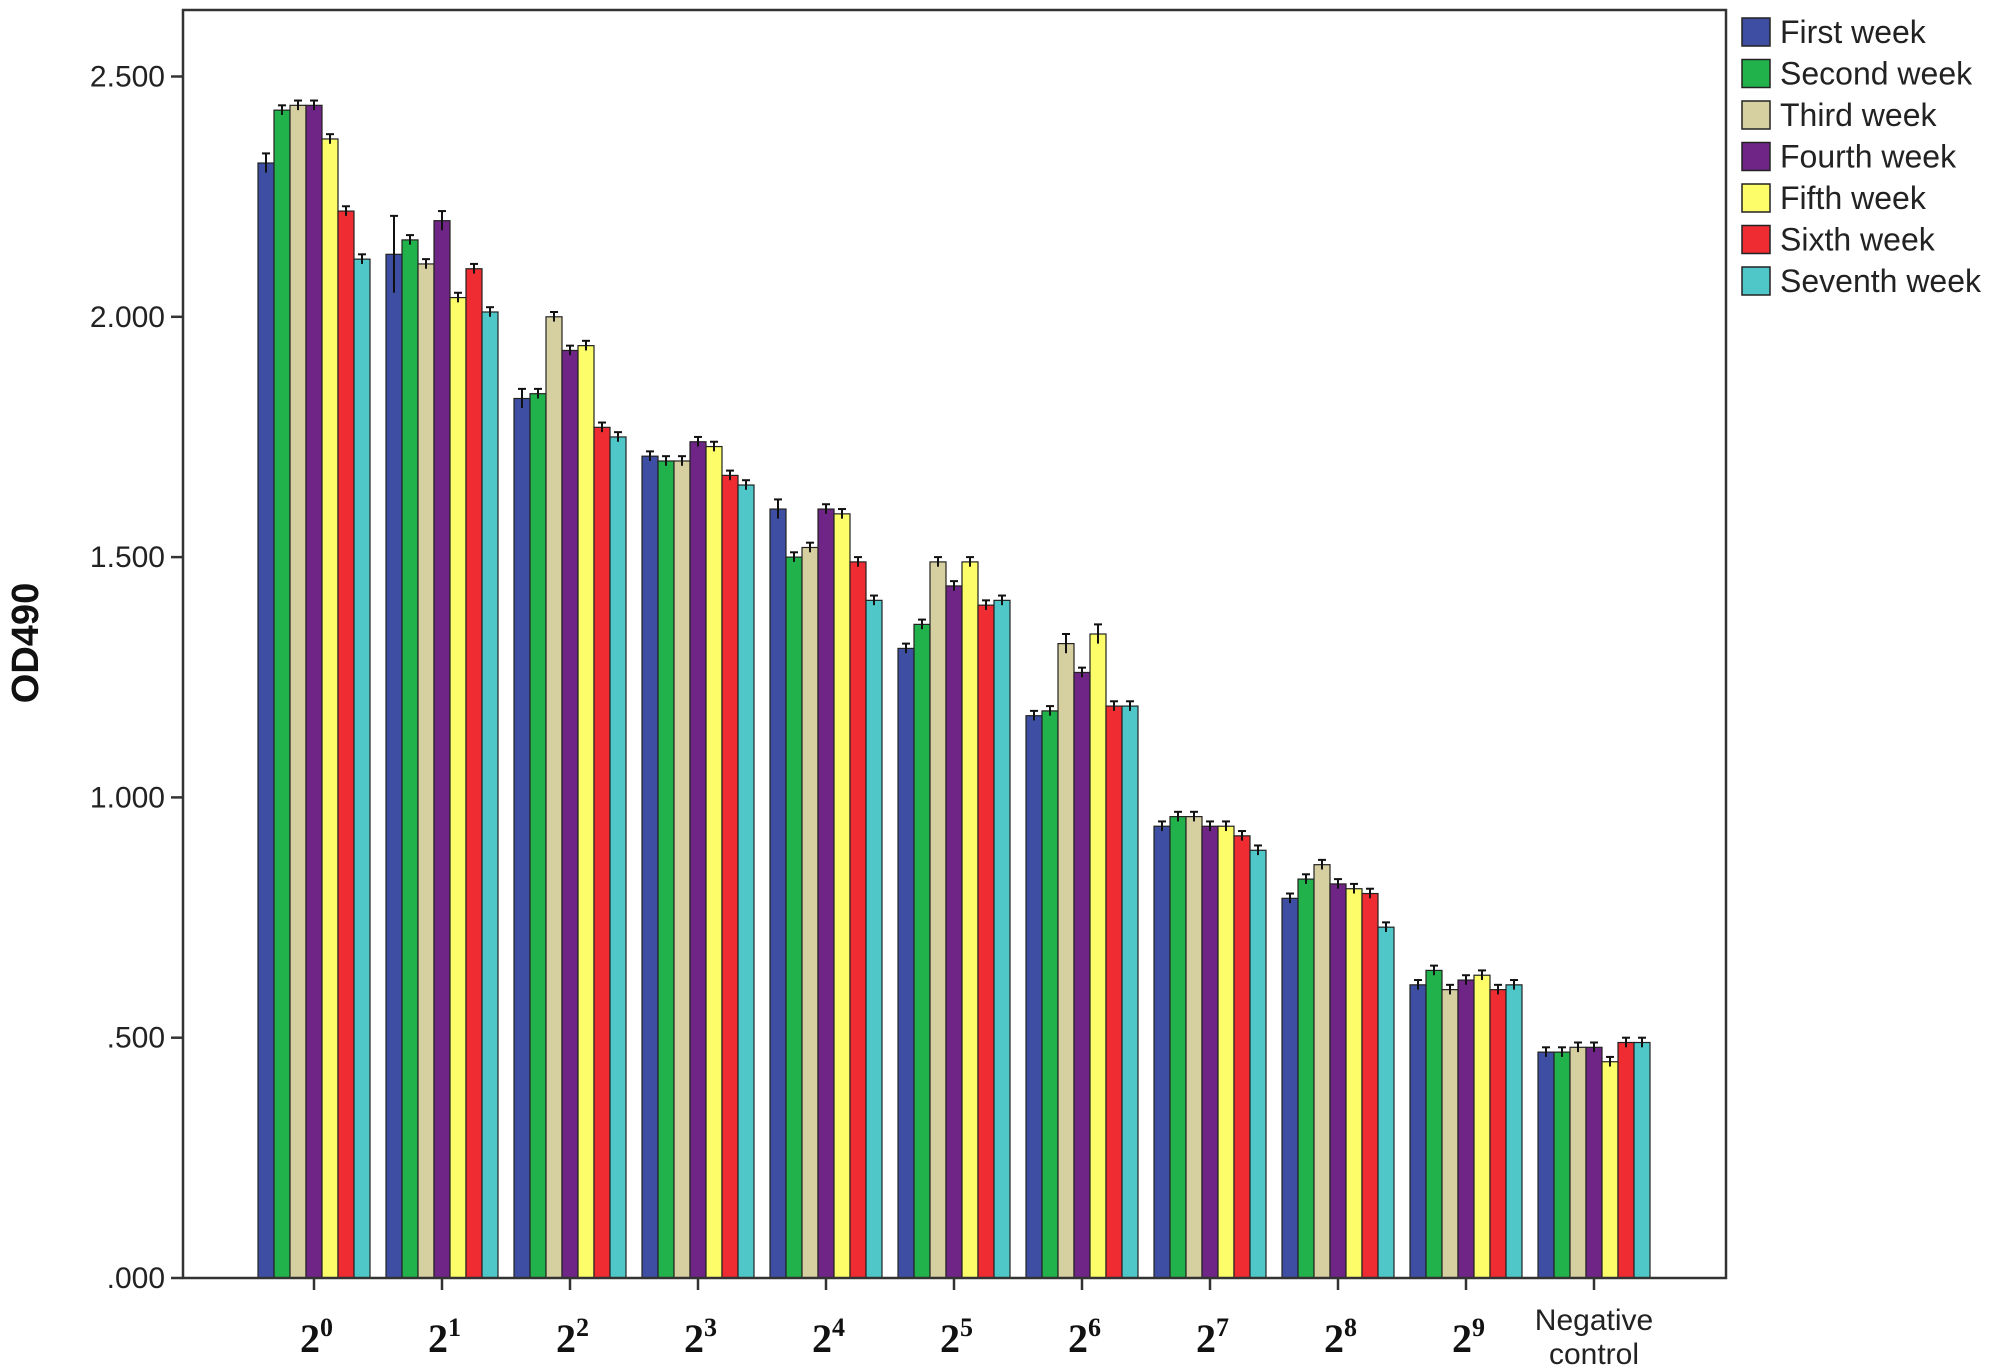  I want to click on legend-swatch-seventh-week, so click(1756, 281).